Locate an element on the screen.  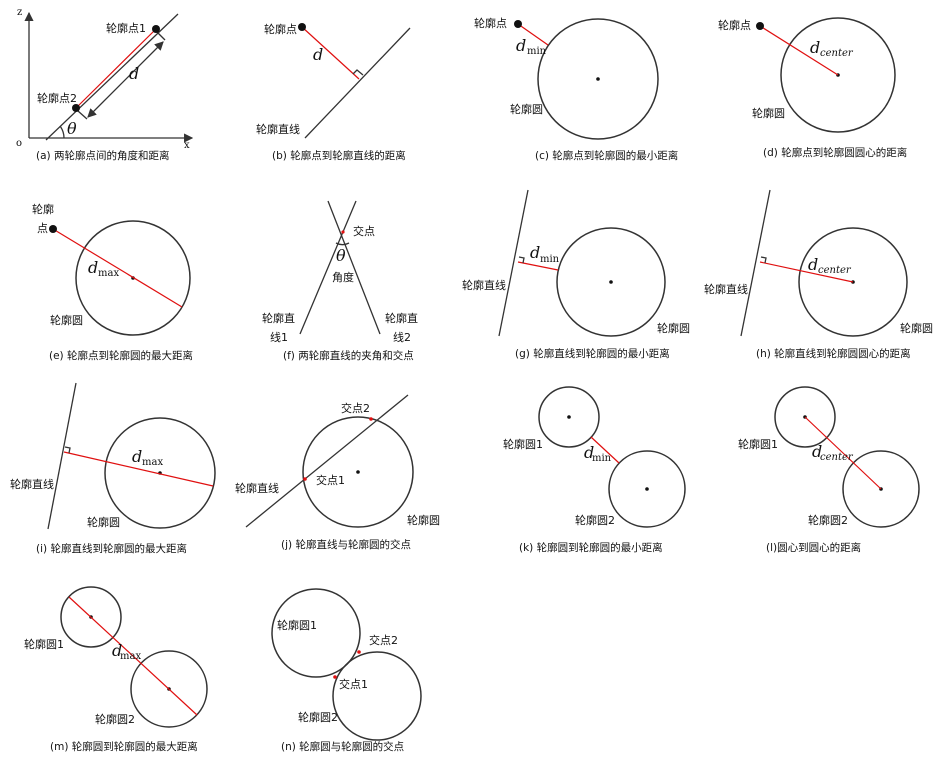
panel-l: 轮廓圆1 轮廓圆2 d center (l)圆心到圆心的距离 is located at coordinates (829, 470).